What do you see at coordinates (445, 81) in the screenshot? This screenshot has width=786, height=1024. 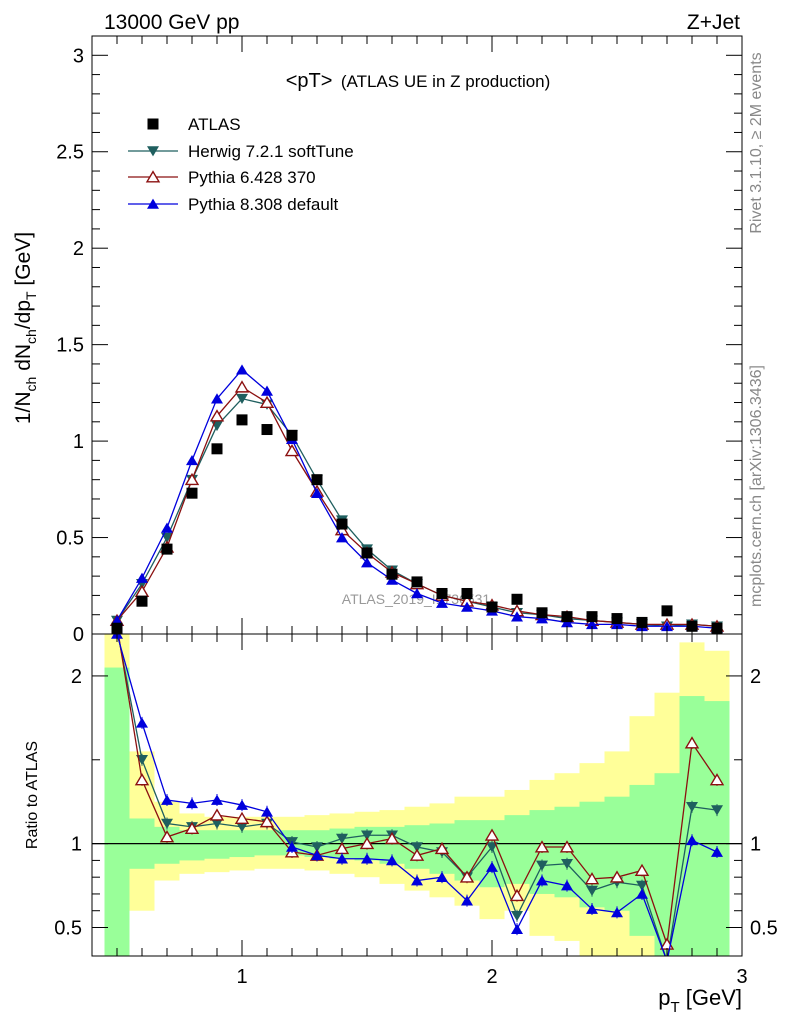 I see `main-title-sub: (ATLAS UE in Z production)` at bounding box center [445, 81].